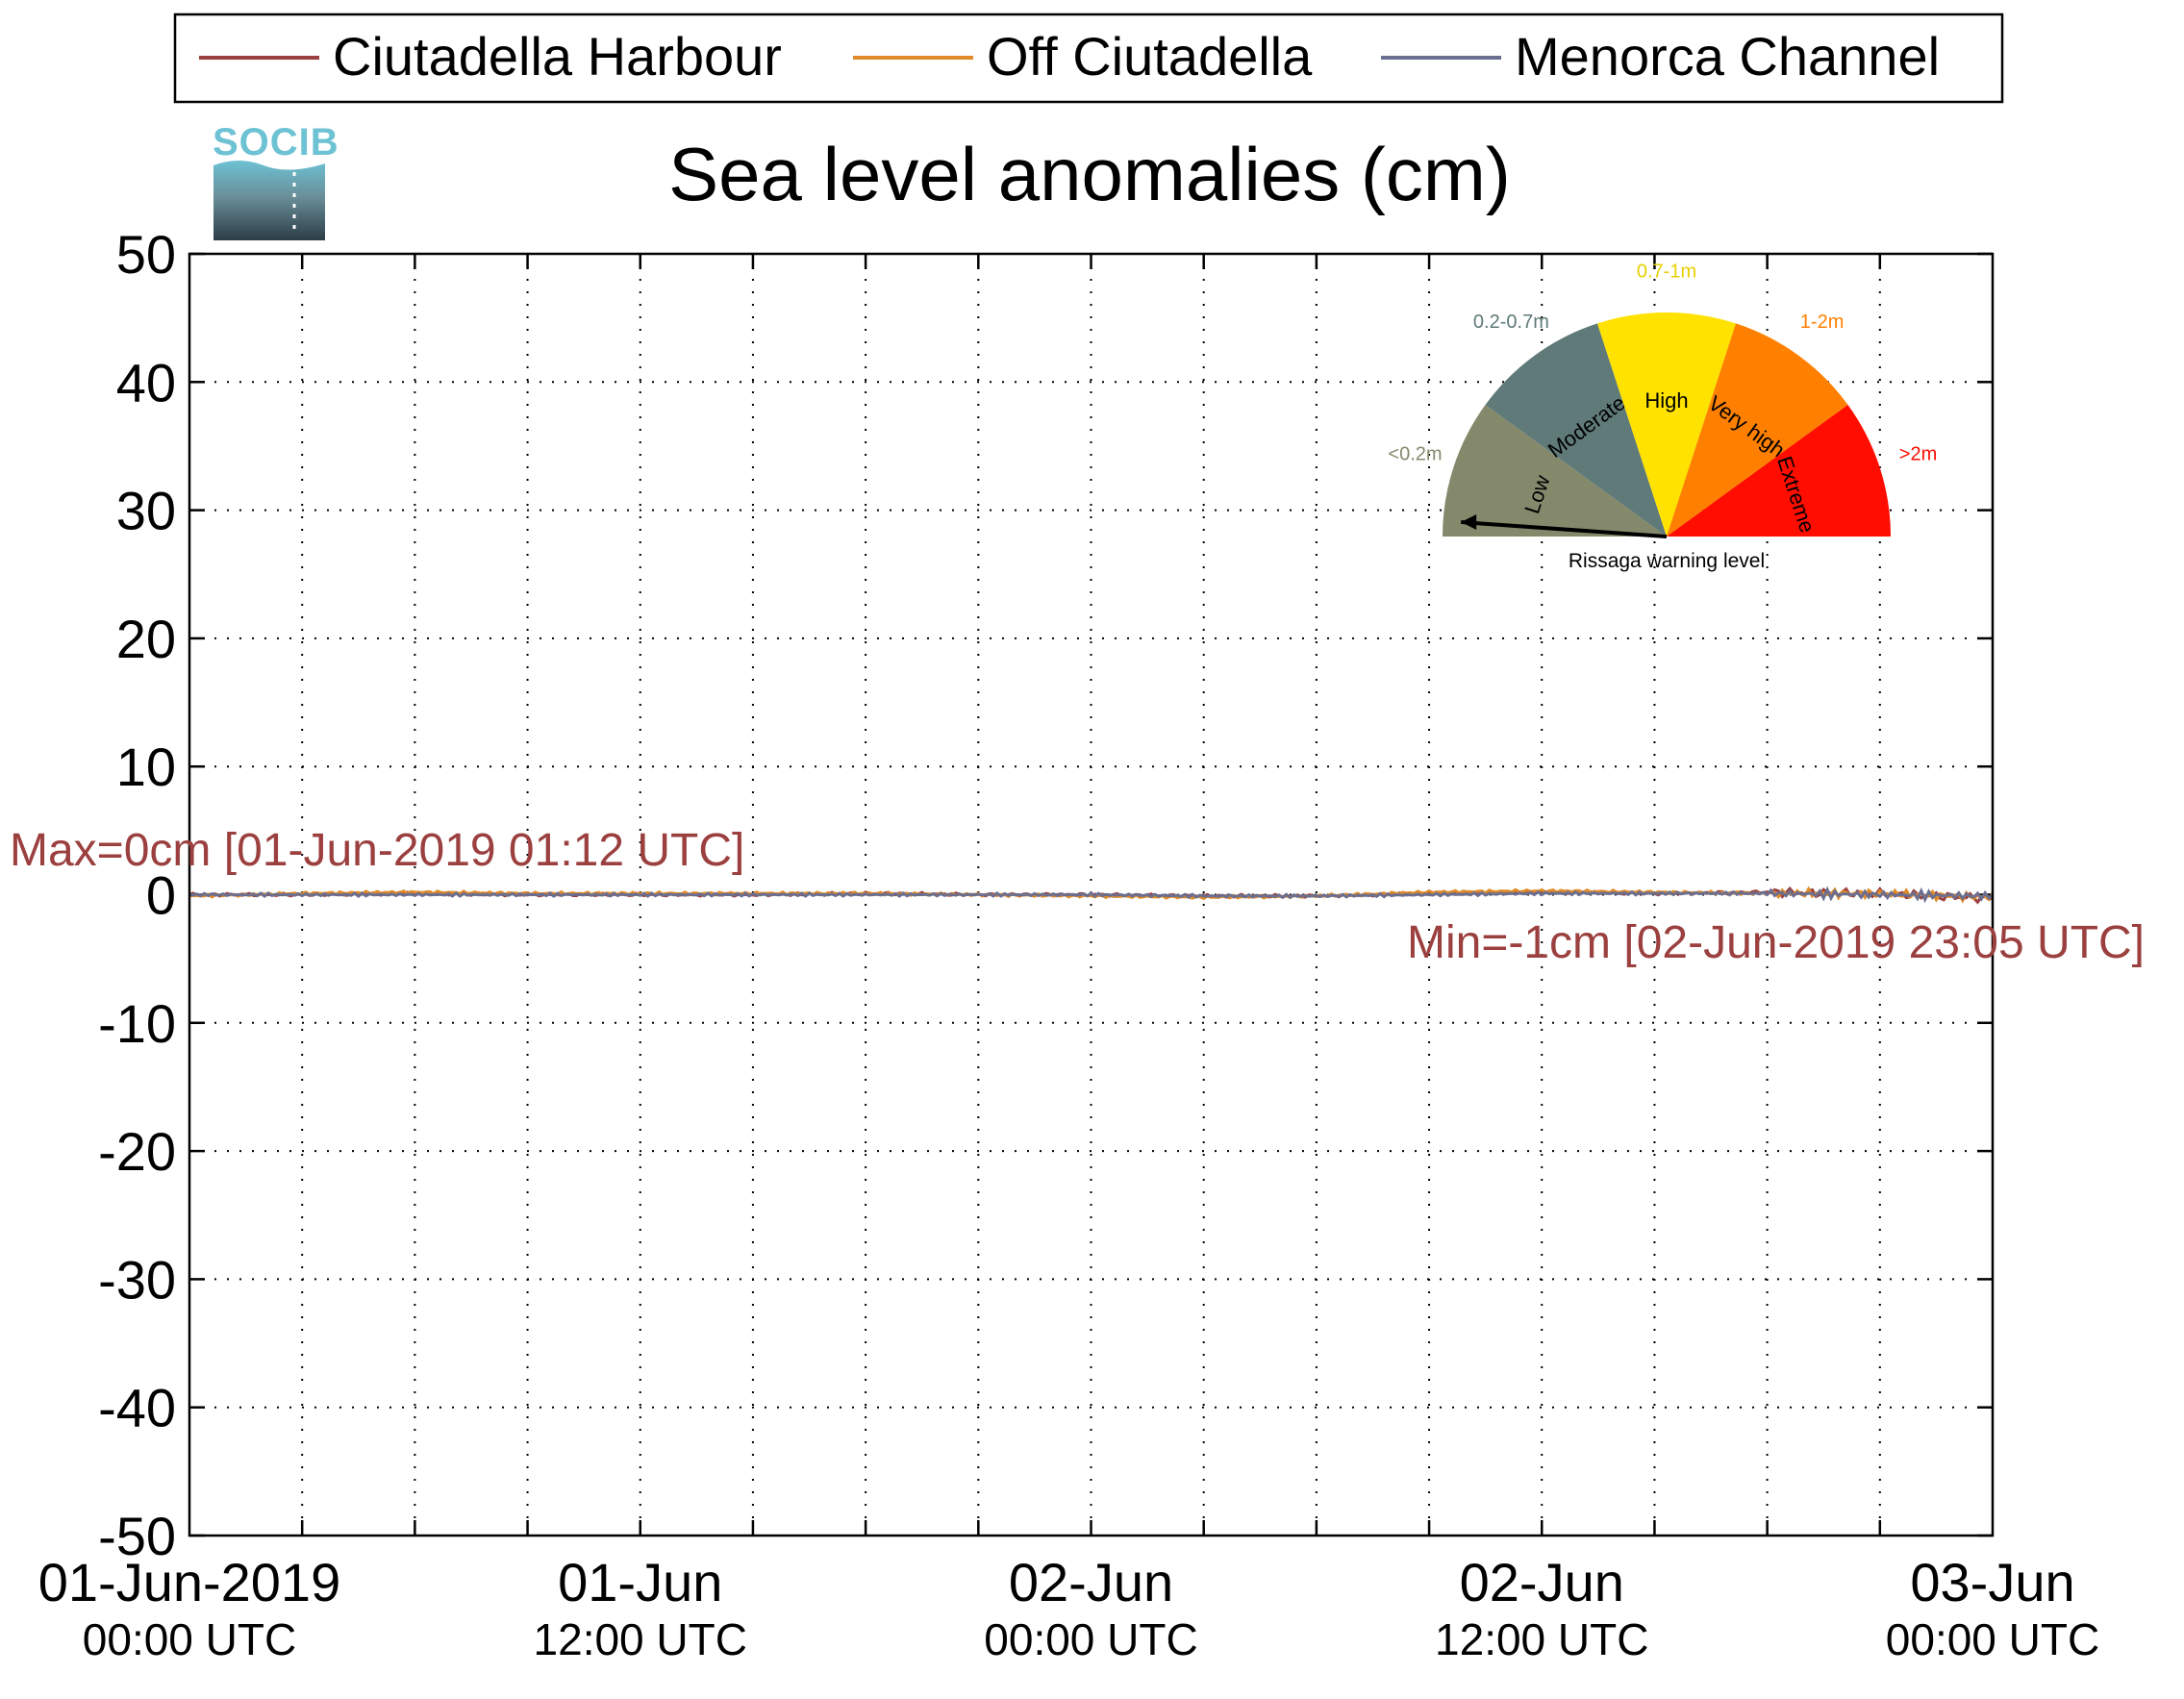 The height and width of the screenshot is (1699, 2184). Describe the element at coordinates (377, 850) in the screenshot. I see `max-annotation: Max=0cm [01-Jun-2019 01:12 UTC]` at that location.